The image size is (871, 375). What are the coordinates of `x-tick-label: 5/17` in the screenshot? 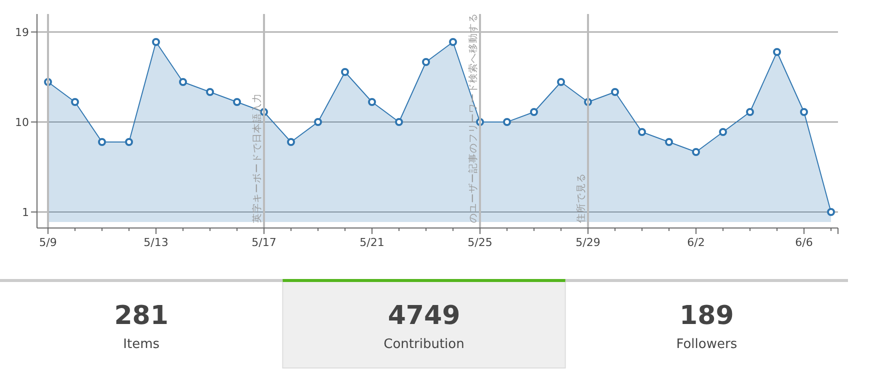 It's located at (264, 242).